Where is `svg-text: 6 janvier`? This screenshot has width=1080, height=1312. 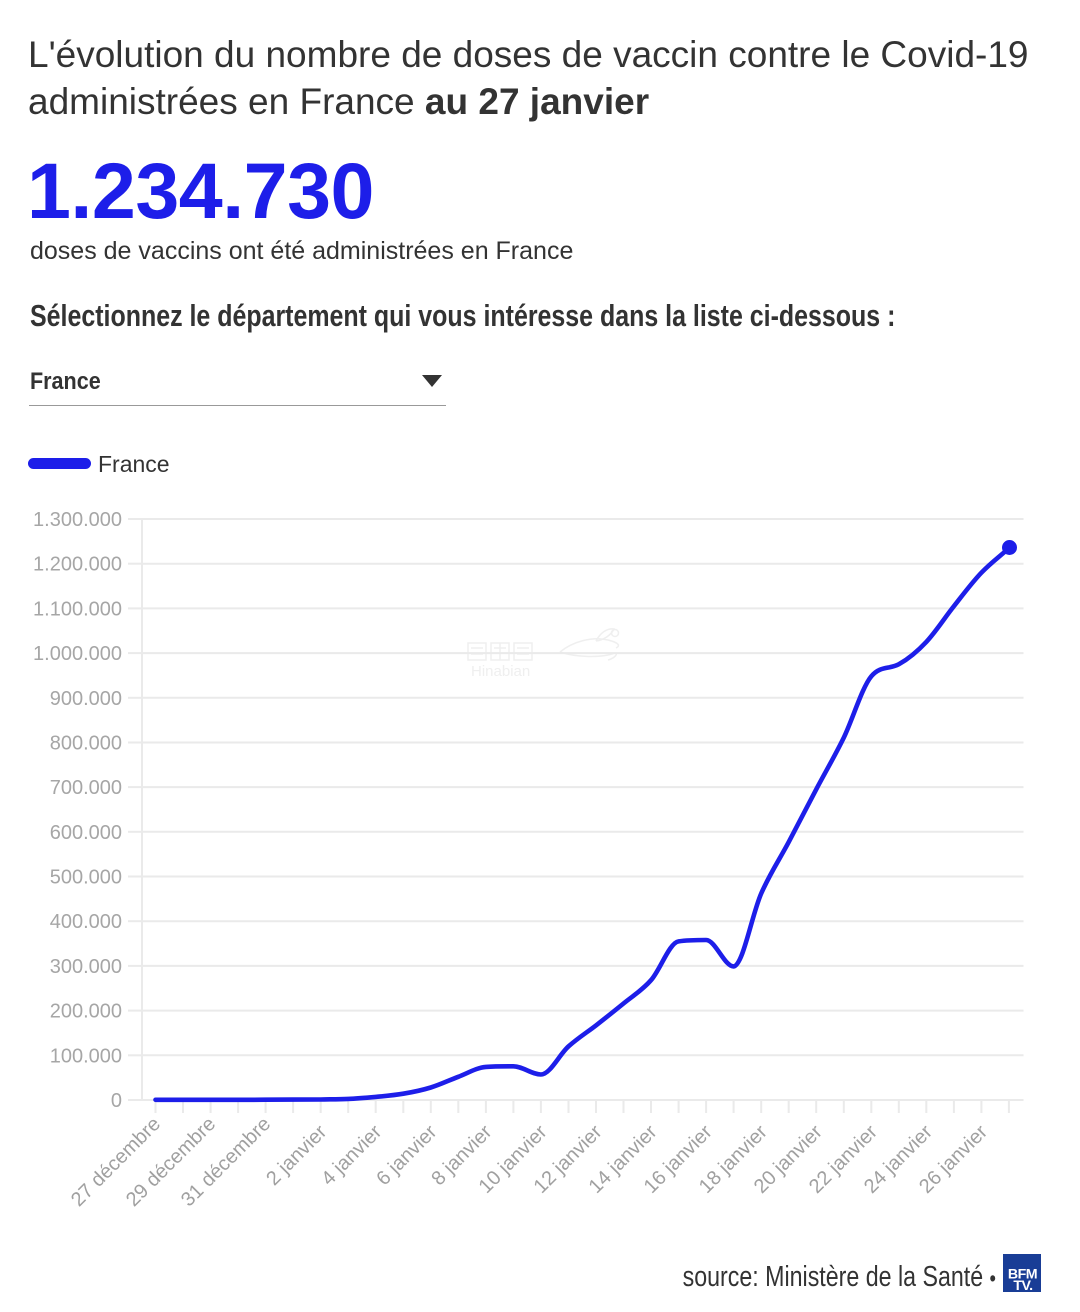
svg-text: 6 janvier is located at coordinates (406, 1155).